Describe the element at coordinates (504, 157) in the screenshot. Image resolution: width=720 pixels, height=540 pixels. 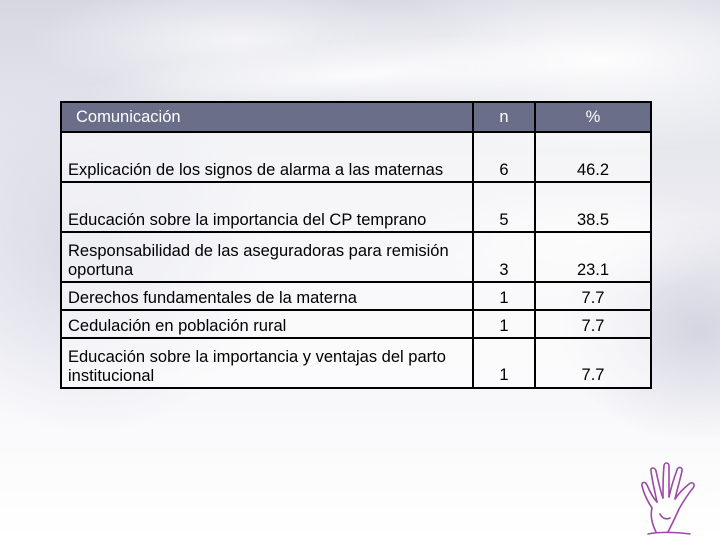
I see `row-n: 6` at that location.